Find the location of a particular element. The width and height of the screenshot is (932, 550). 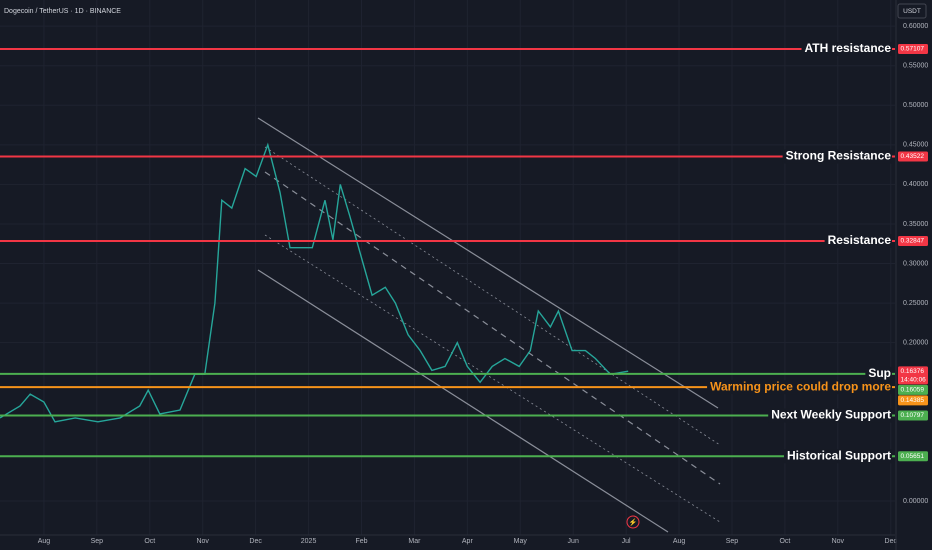

x-tick-label: Jul is located at coordinates (626, 541).